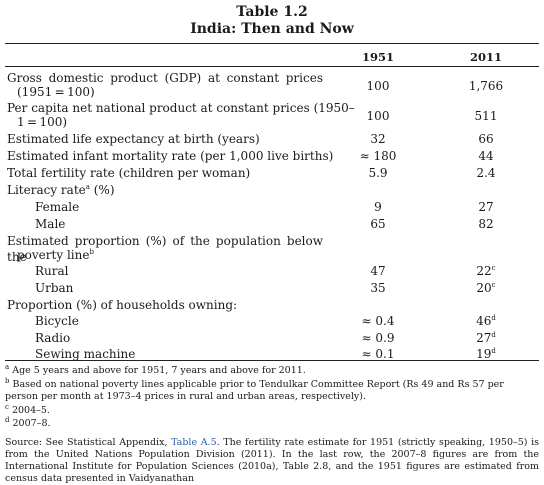 The image size is (544, 485). Describe the element at coordinates (486, 139) in the screenshot. I see `value-2011: 66` at that location.